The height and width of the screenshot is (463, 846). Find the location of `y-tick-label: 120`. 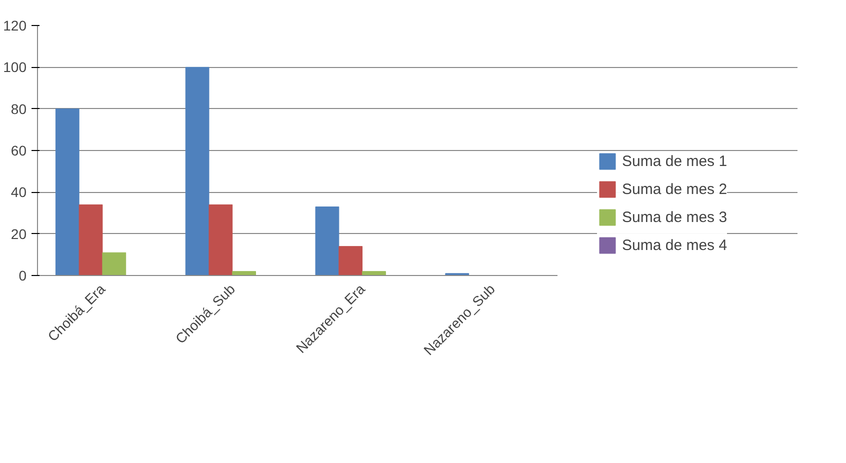

y-tick-label: 120 is located at coordinates (15, 26).